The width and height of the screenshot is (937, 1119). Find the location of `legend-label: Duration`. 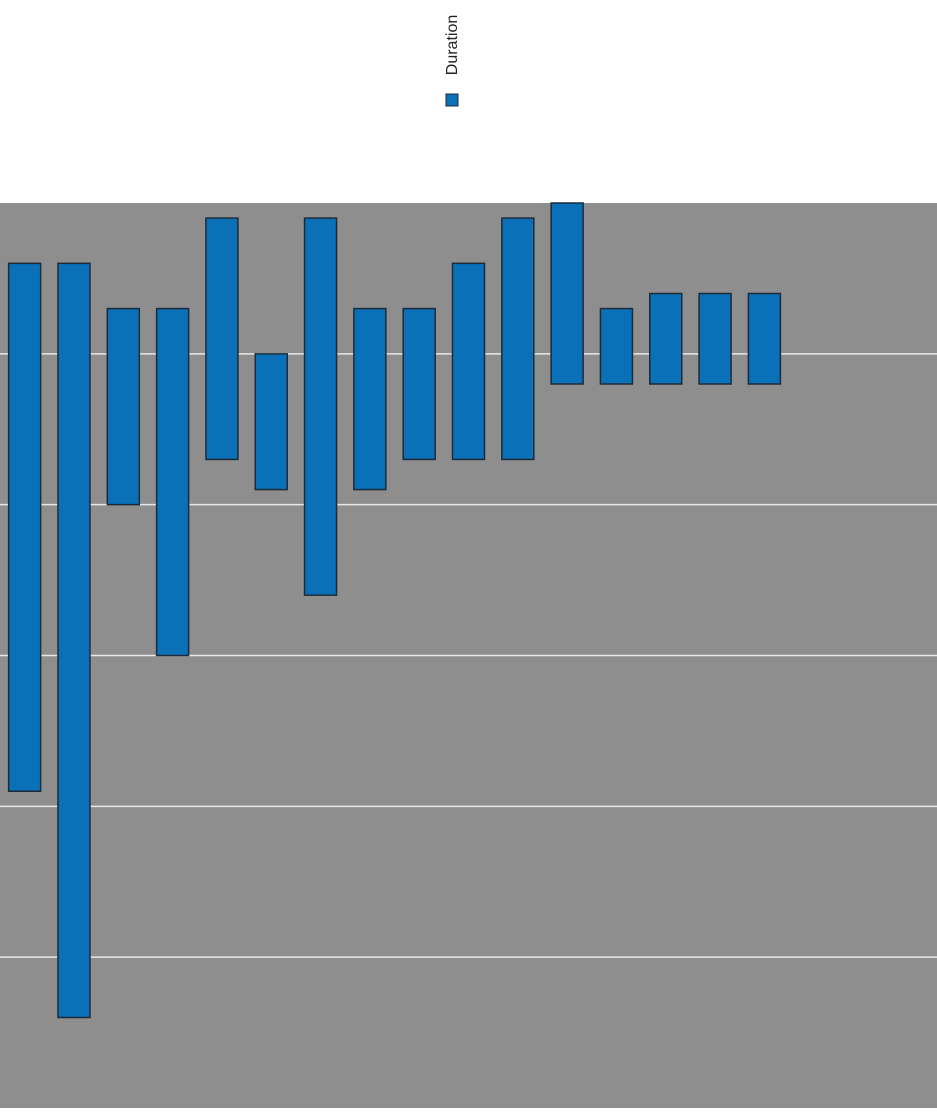

legend-label: Duration is located at coordinates (452, 45).